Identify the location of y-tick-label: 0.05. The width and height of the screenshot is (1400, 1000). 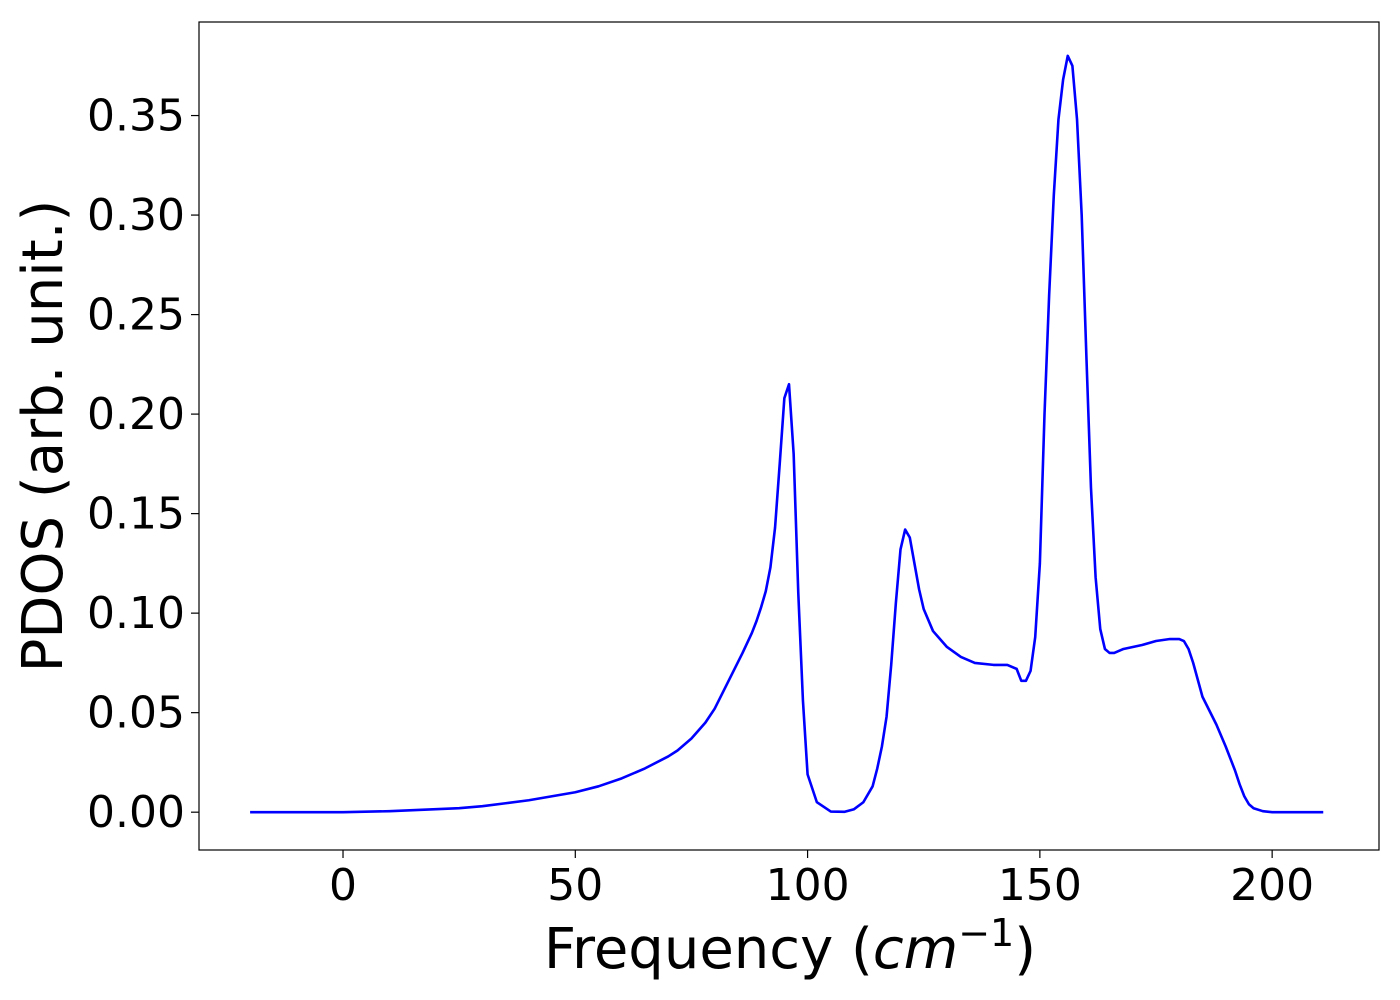
(136, 713).